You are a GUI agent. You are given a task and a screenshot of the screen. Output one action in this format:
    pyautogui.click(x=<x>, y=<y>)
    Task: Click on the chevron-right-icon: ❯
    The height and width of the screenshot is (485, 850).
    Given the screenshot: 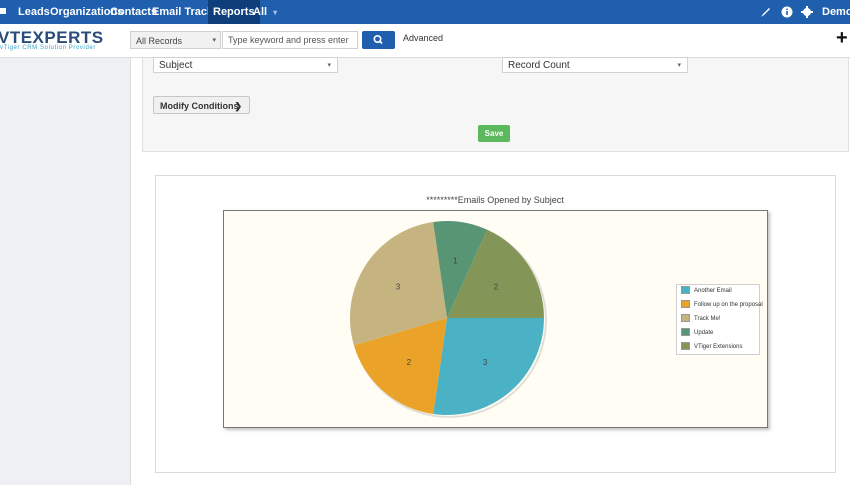 What is the action you would take?
    pyautogui.click(x=238, y=106)
    